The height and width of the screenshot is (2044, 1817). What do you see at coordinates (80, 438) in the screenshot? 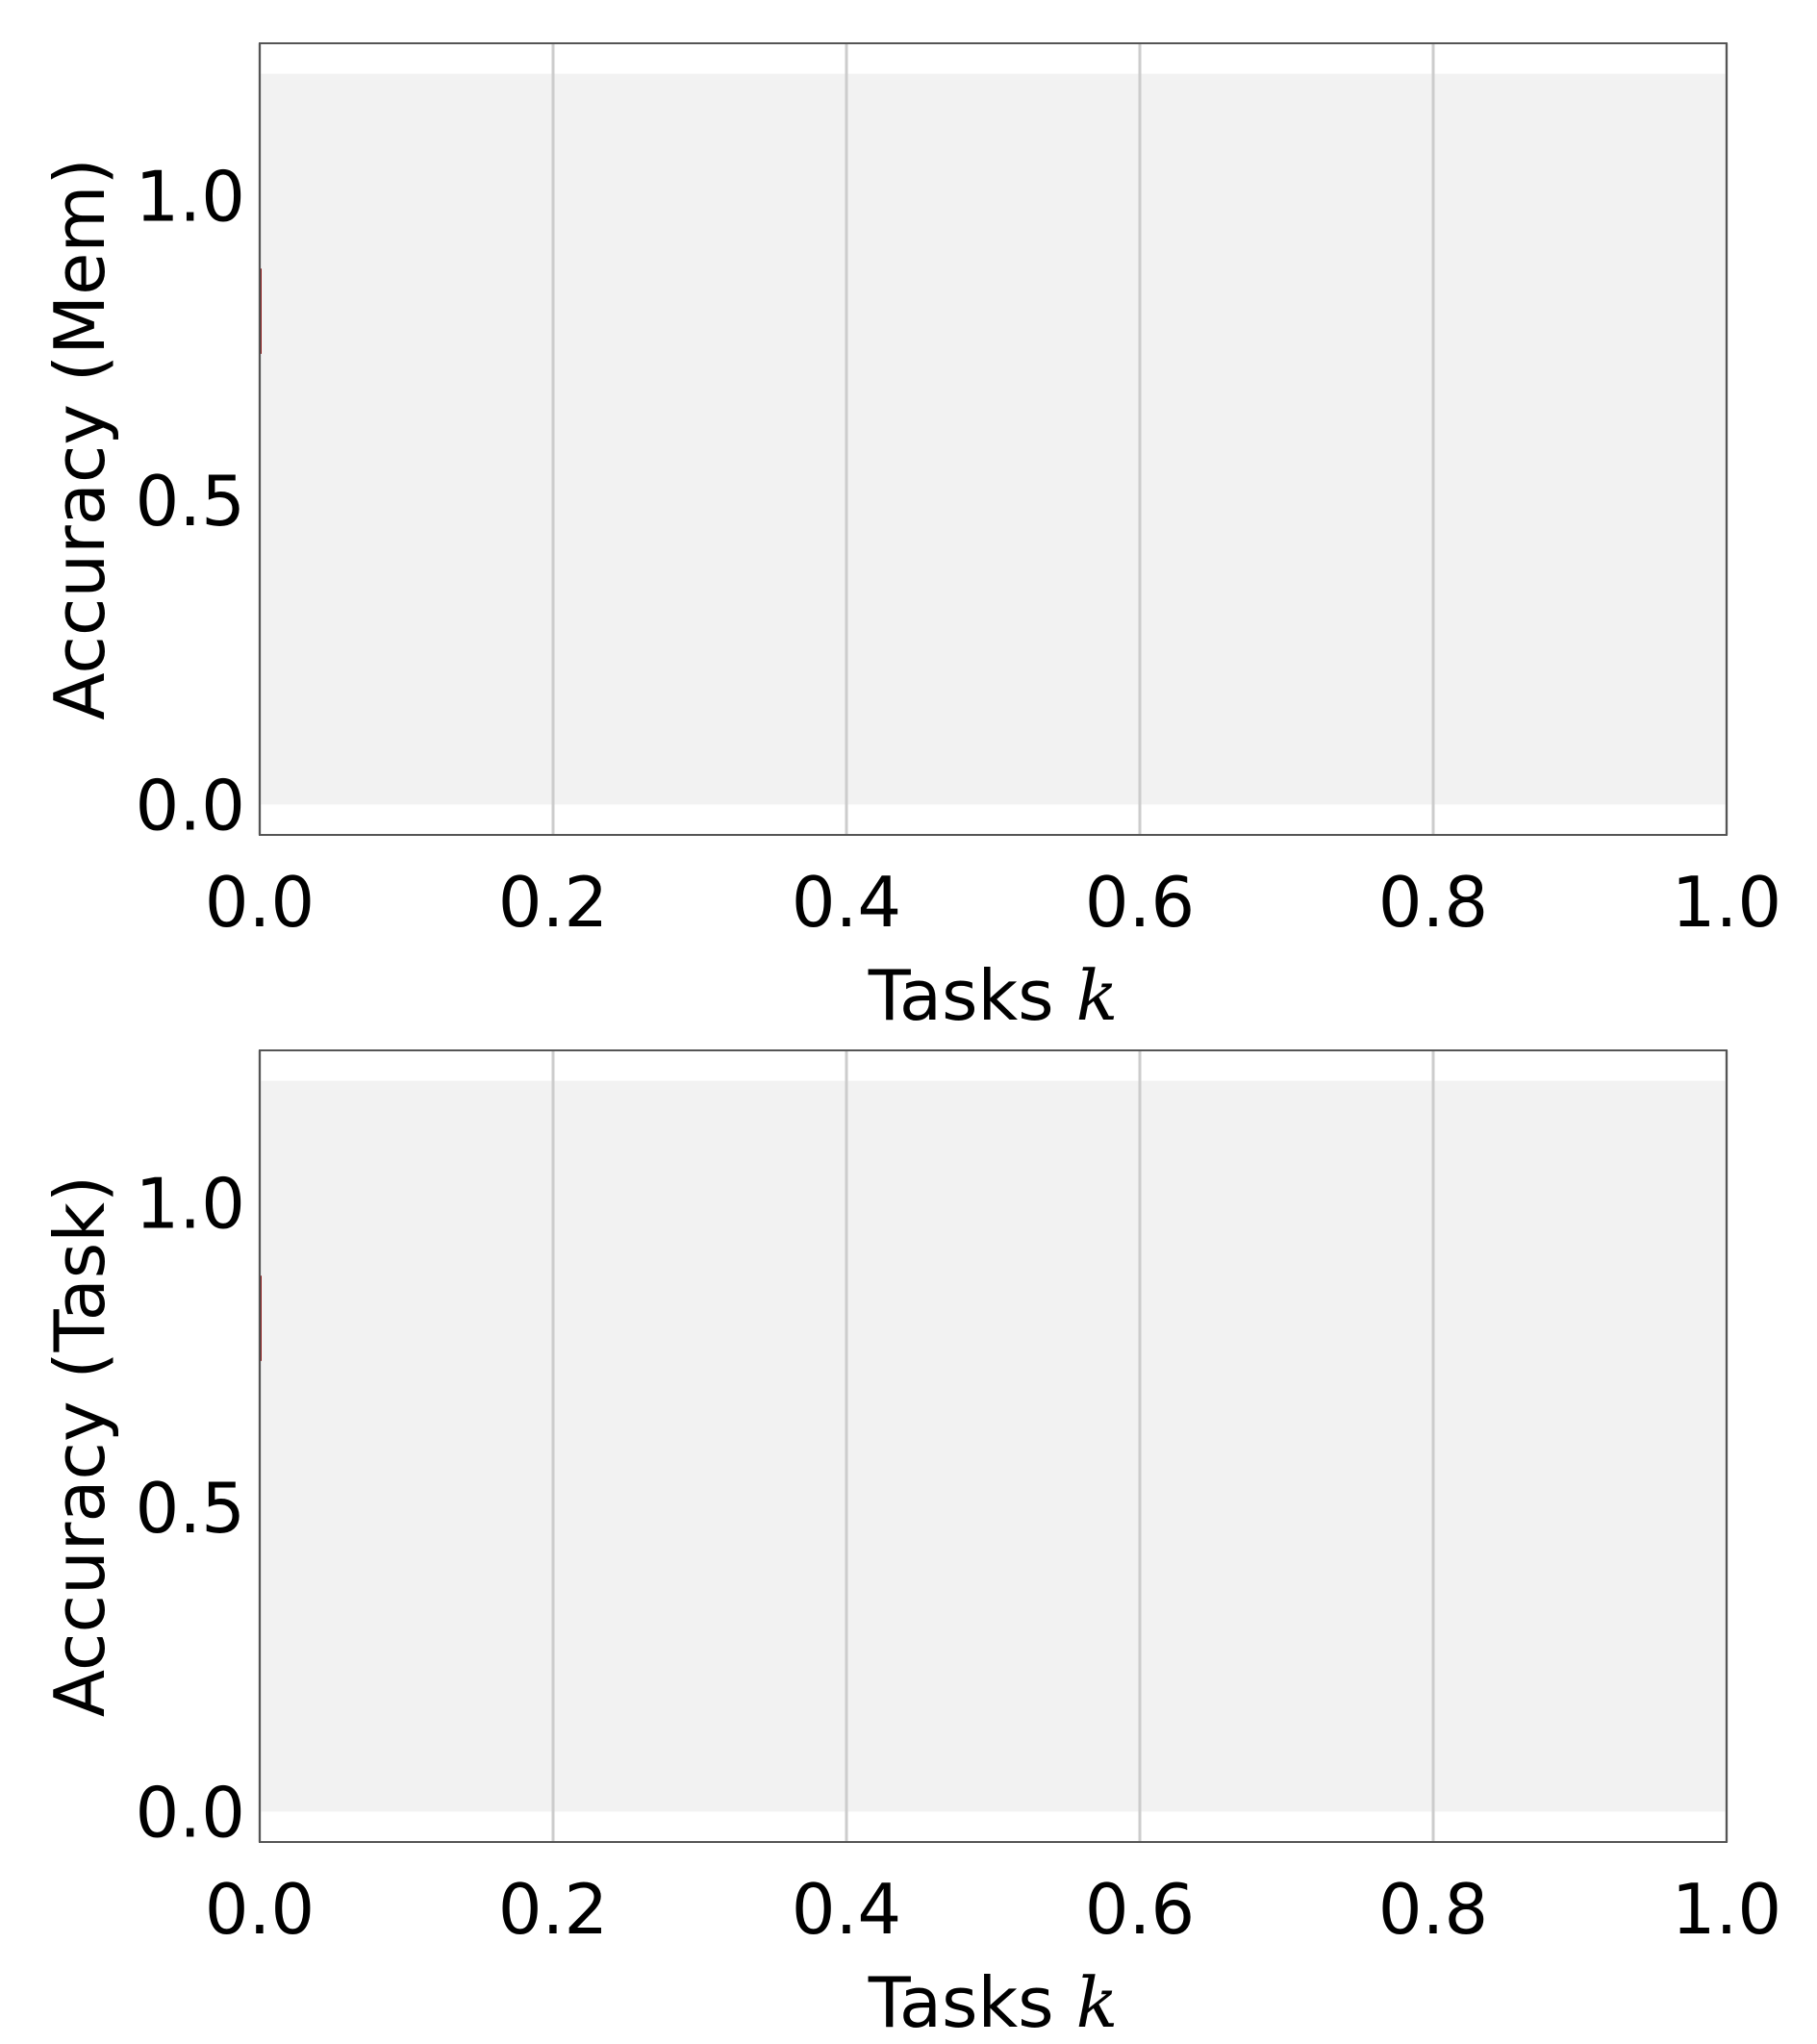
I see `y-axis-label: Accuracy (Mem)` at bounding box center [80, 438].